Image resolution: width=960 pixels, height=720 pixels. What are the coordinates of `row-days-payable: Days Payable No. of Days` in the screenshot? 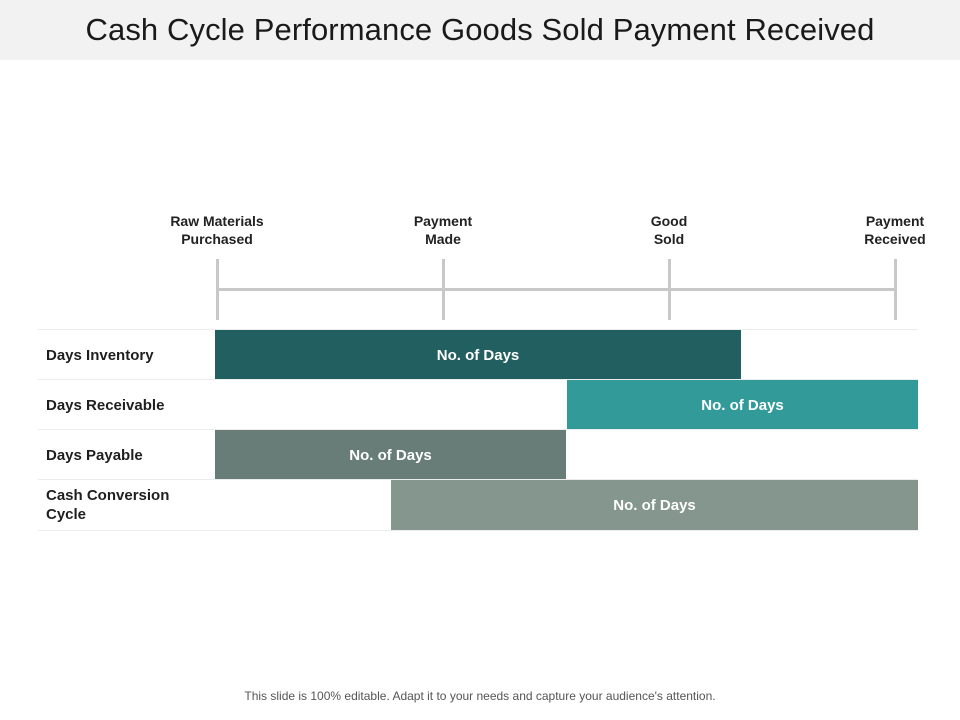 It's located at (478, 454).